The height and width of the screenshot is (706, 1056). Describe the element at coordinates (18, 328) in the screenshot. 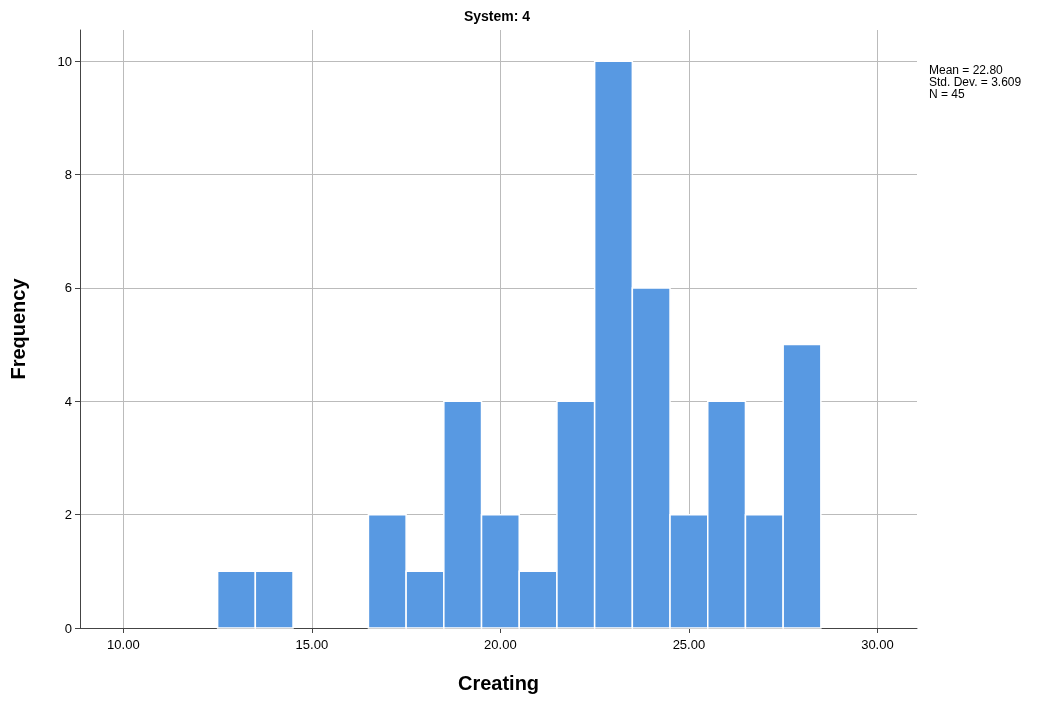

I see `y-axis-title: Frequency` at that location.